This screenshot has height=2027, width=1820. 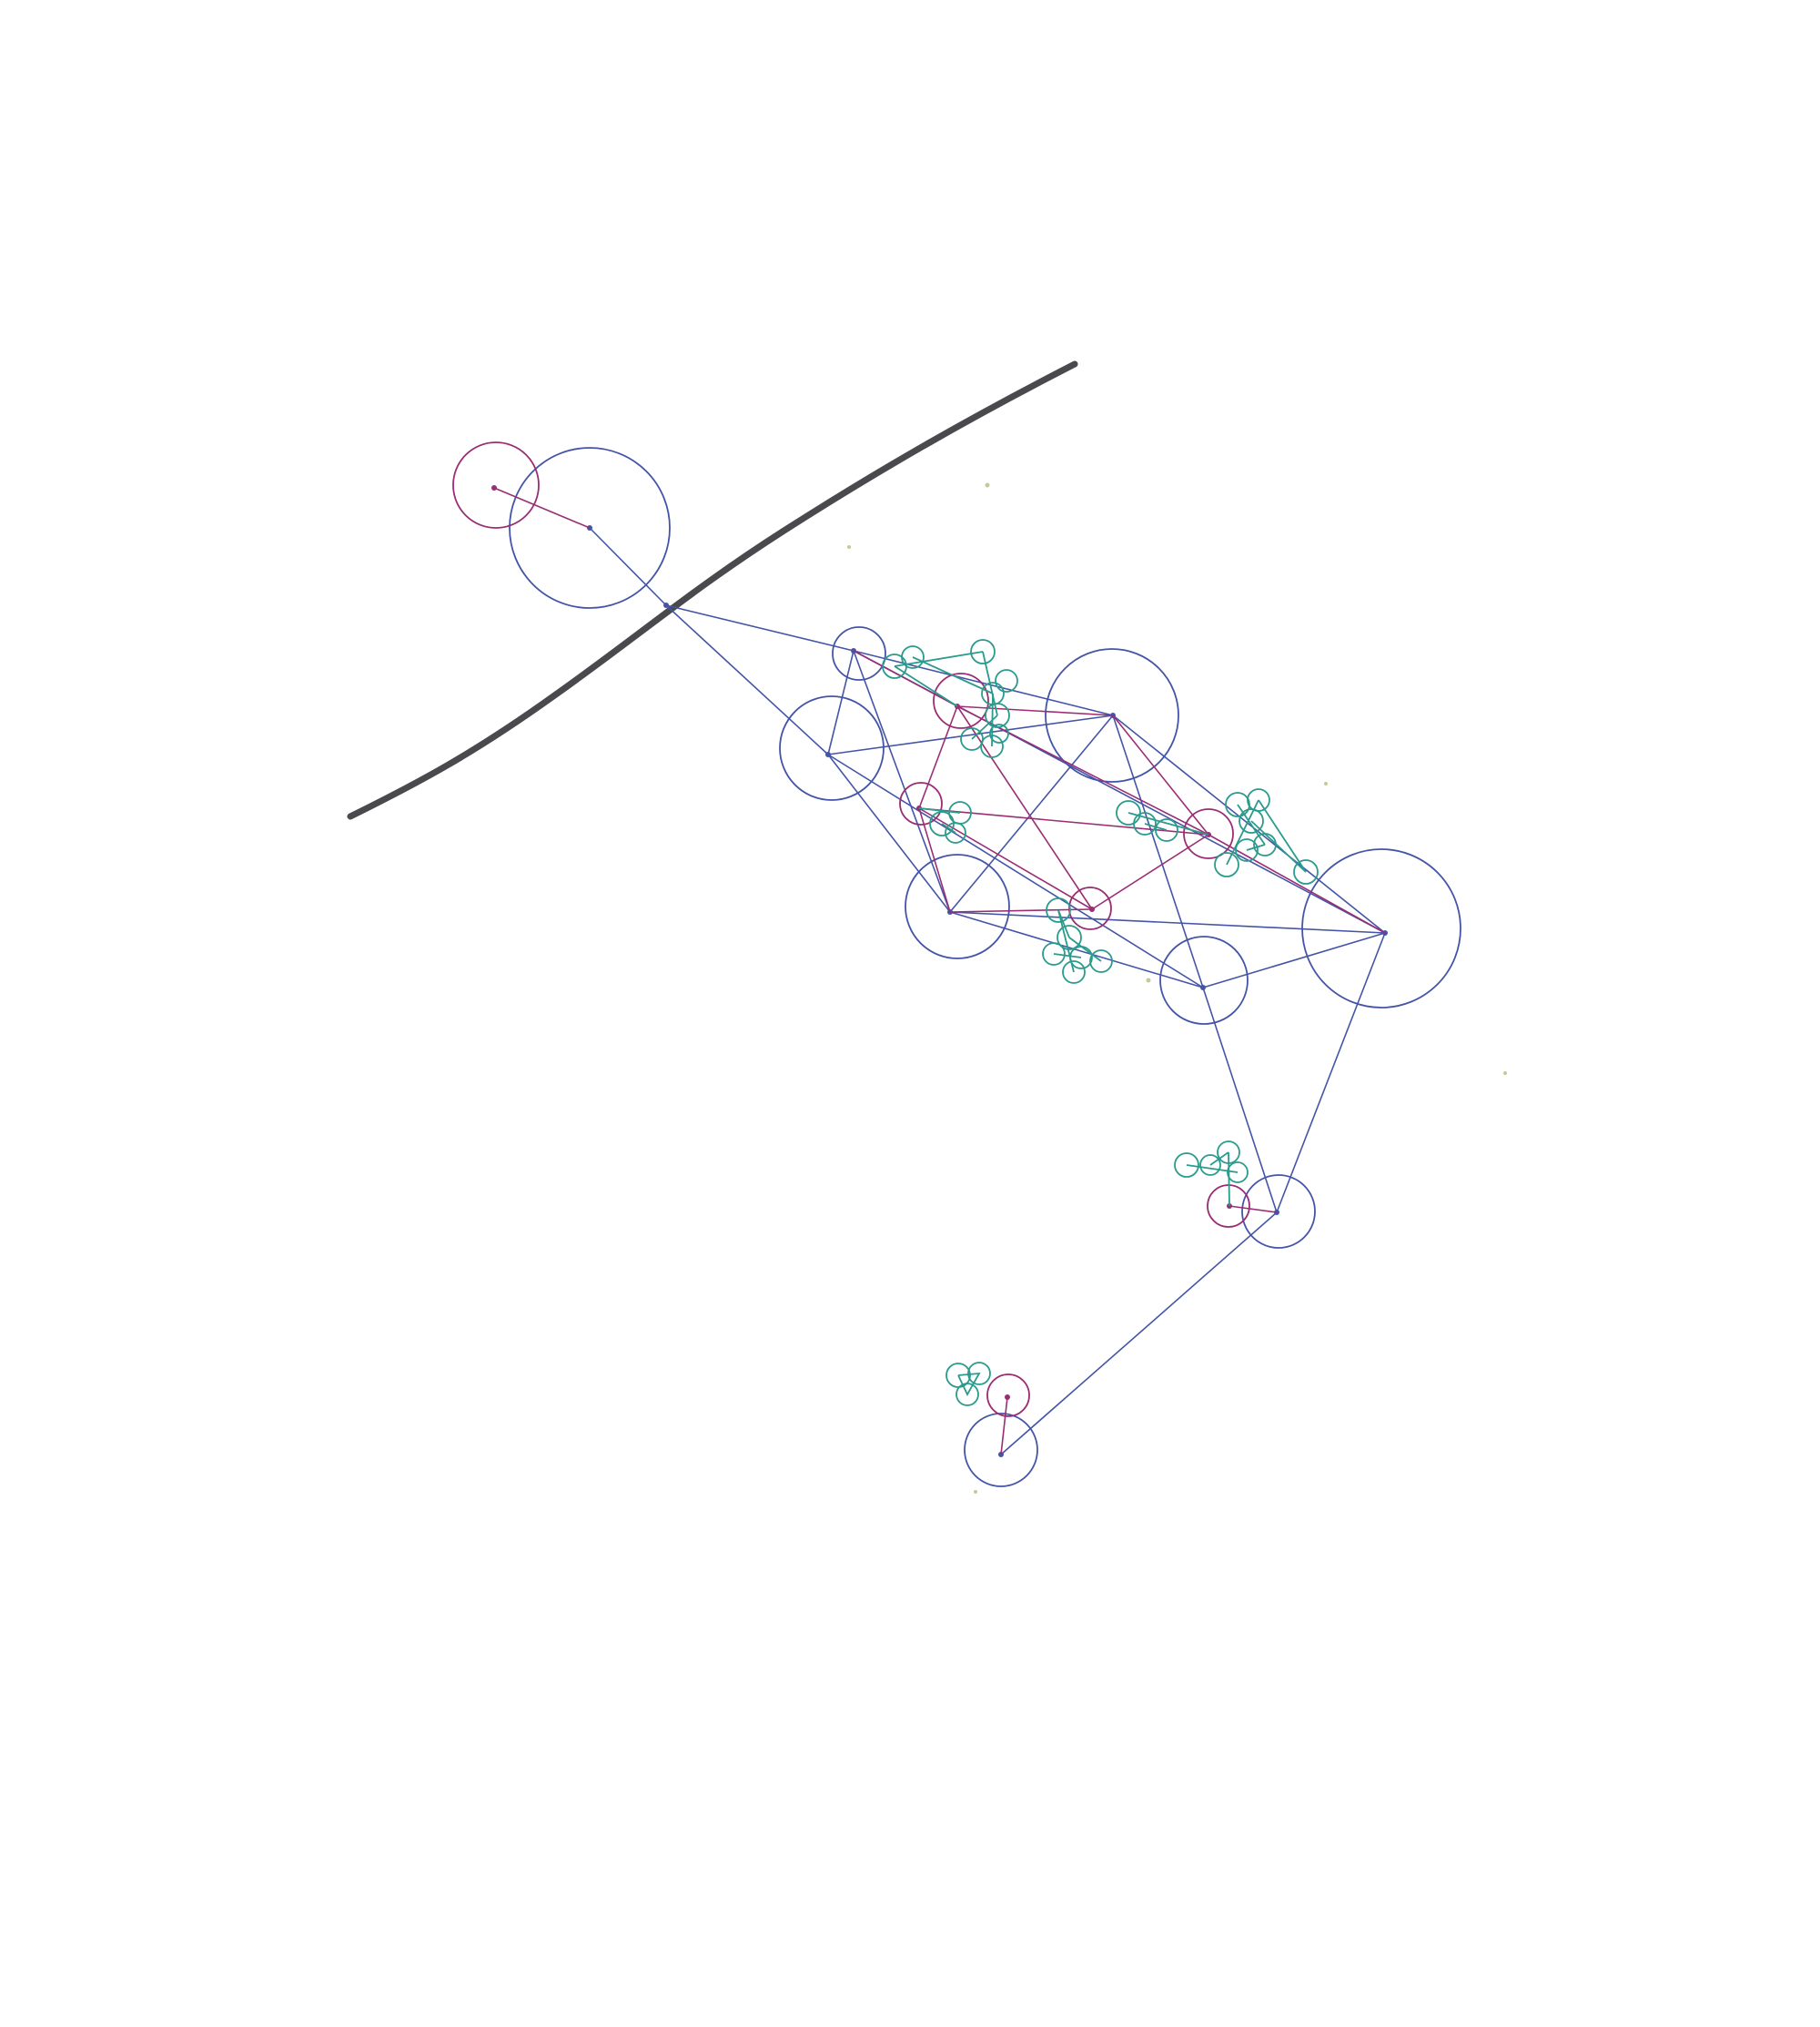 I want to click on teal-cluster-bottom, so click(x=1078, y=940).